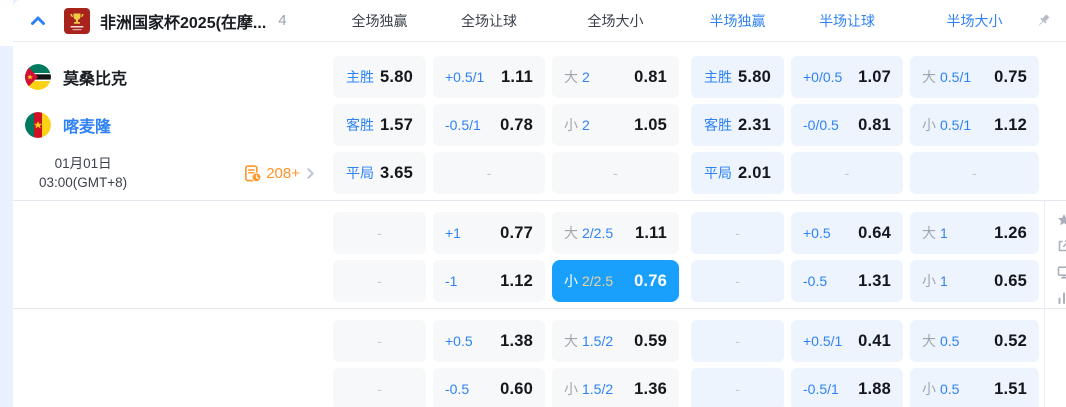  I want to click on odds-market-label: 平局, so click(718, 173).